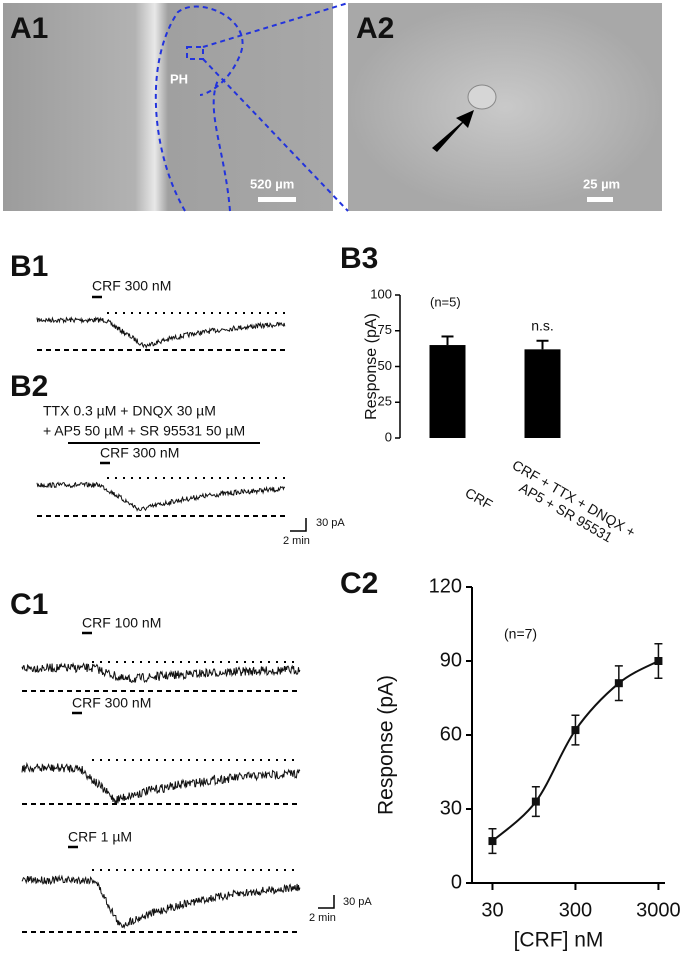 The image size is (685, 954). What do you see at coordinates (272, 183) in the screenshot?
I see `scale-label: 520 µm` at bounding box center [272, 183].